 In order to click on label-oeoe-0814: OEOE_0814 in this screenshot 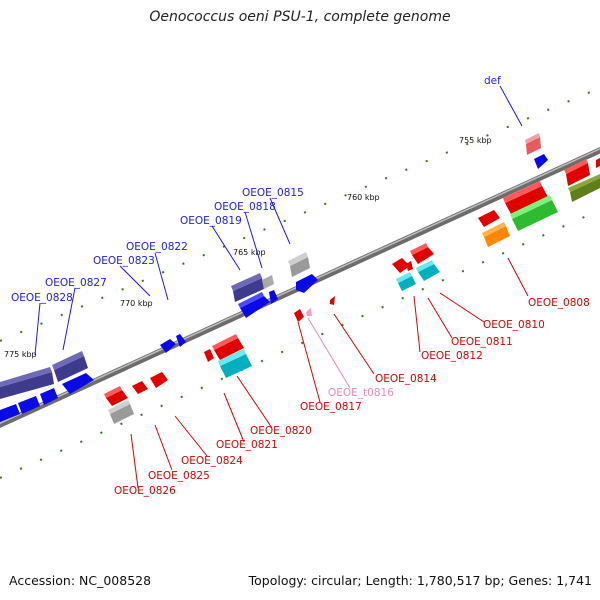, I will do `click(406, 379)`.